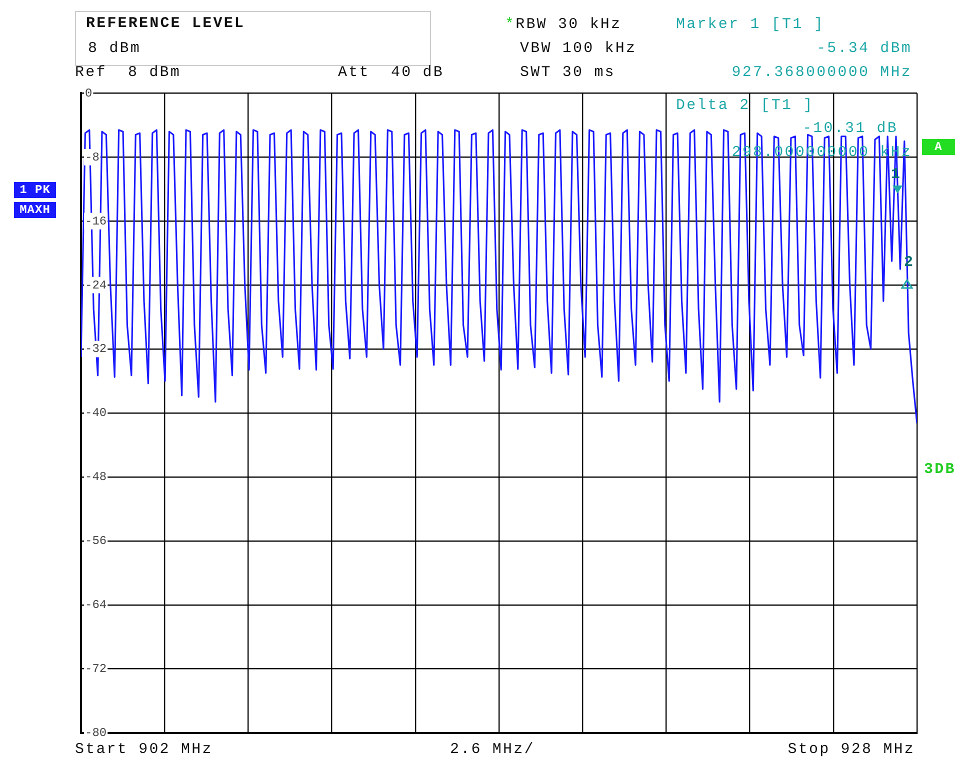  I want to click on text: 927.368000000 MHz, so click(822, 73).